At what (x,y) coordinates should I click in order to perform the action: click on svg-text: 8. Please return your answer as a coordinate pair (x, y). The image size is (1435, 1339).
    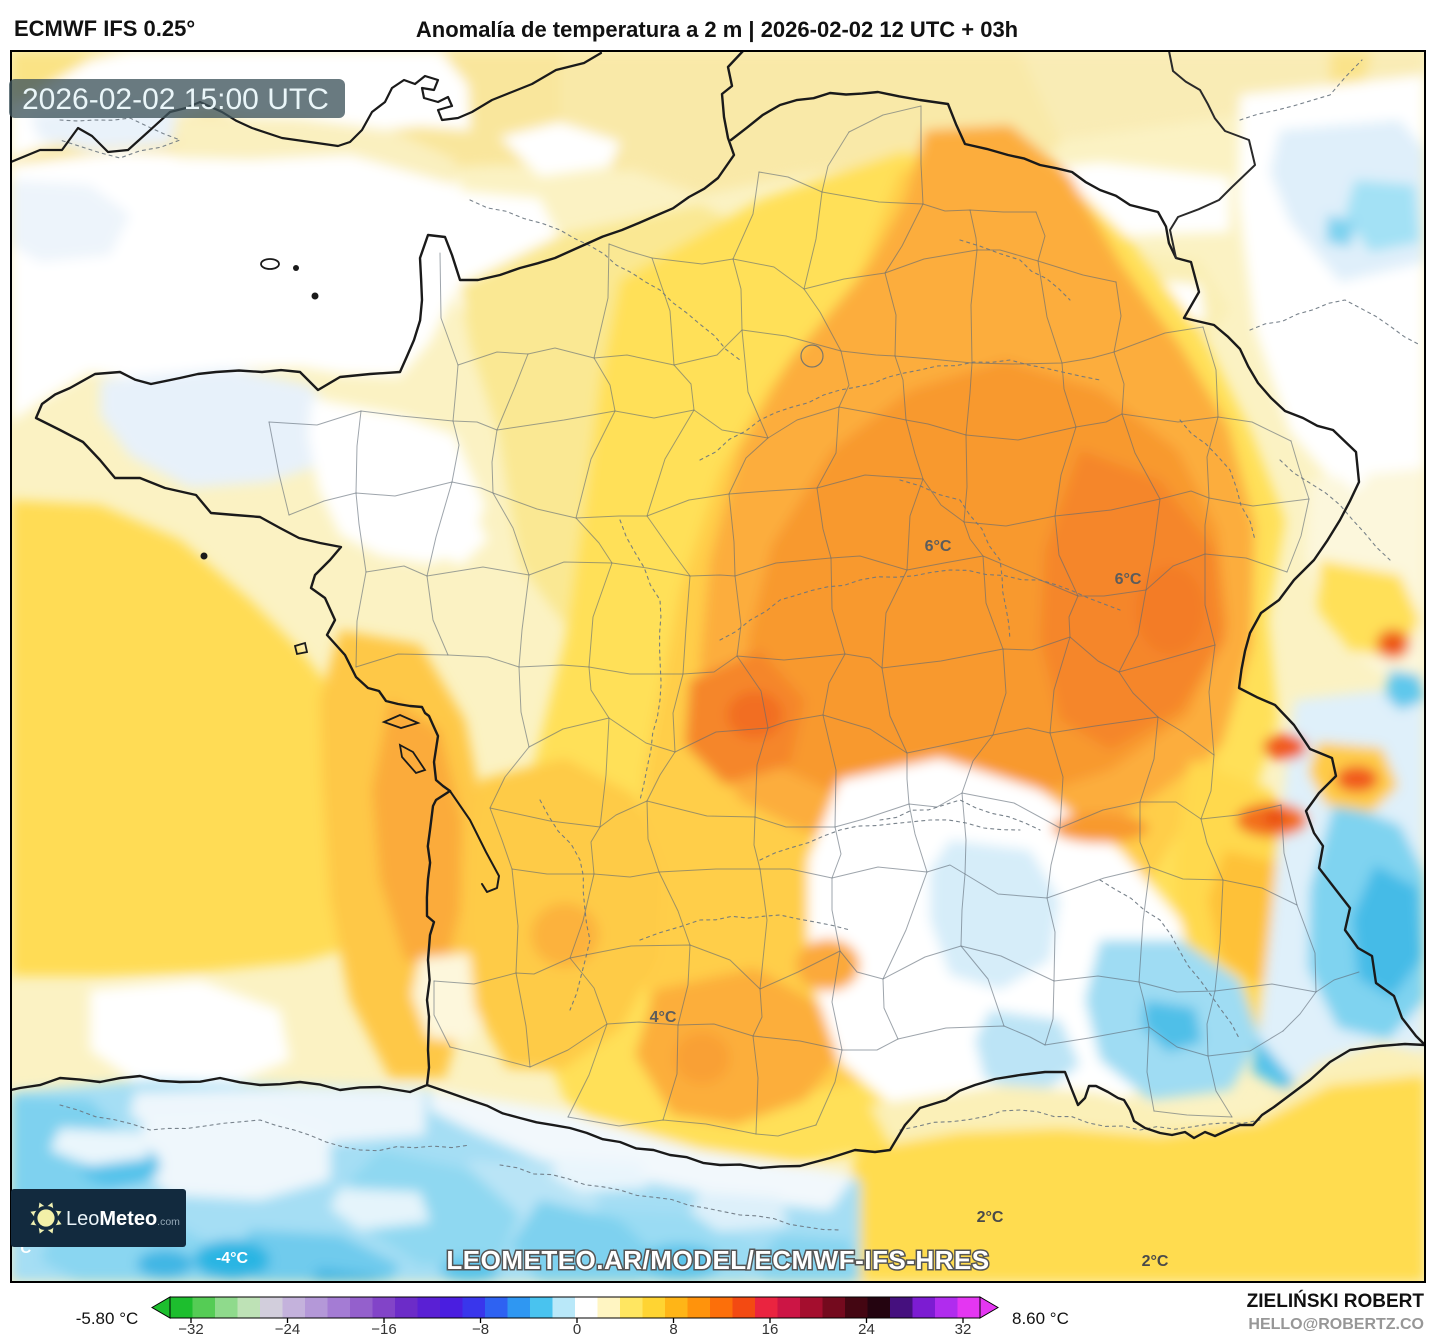
    Looking at the image, I should click on (673, 1329).